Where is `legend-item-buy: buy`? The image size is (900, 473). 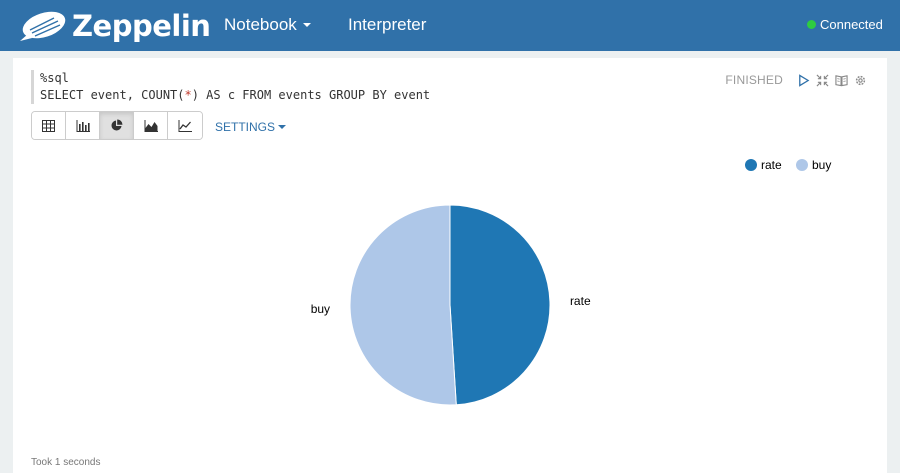
legend-item-buy: buy is located at coordinates (813, 165).